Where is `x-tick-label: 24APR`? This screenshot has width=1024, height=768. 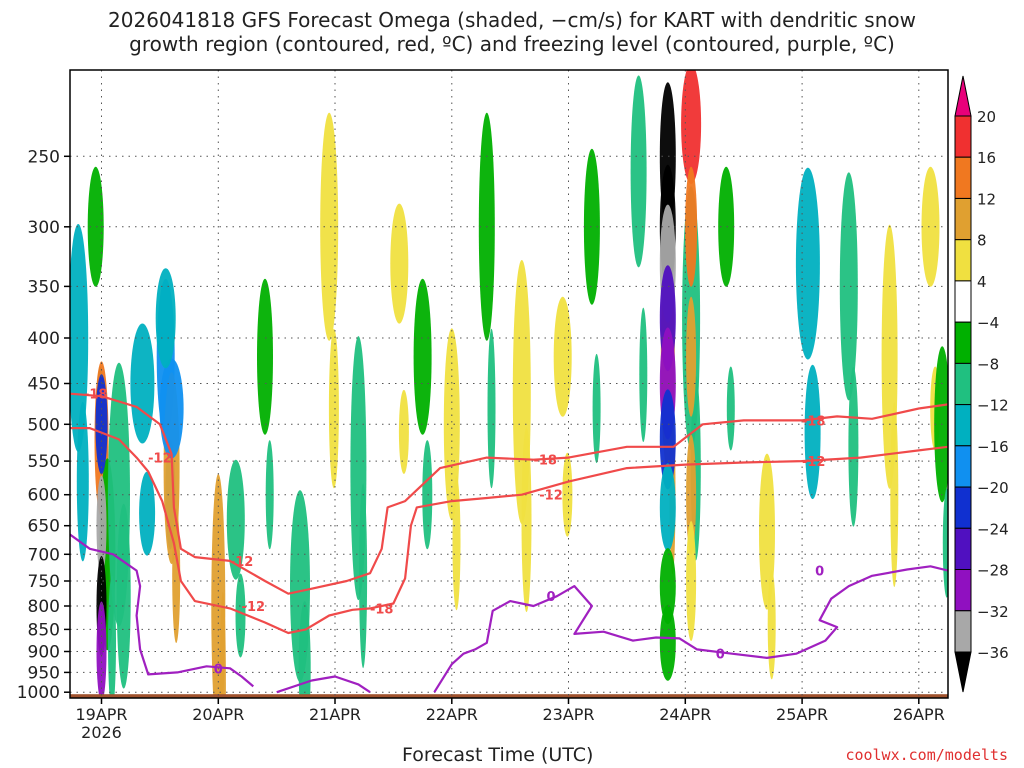
x-tick-label: 24APR is located at coordinates (685, 714).